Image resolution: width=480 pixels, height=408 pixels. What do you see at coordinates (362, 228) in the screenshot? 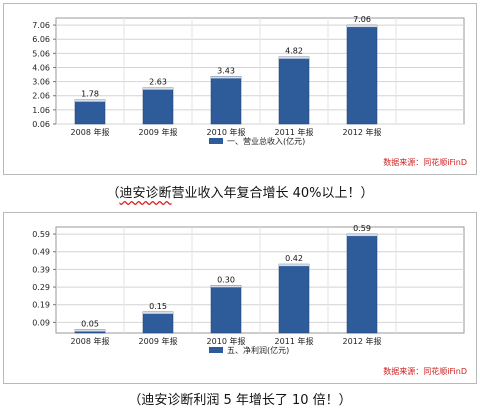
I see `data-label: 0.59` at bounding box center [362, 228].